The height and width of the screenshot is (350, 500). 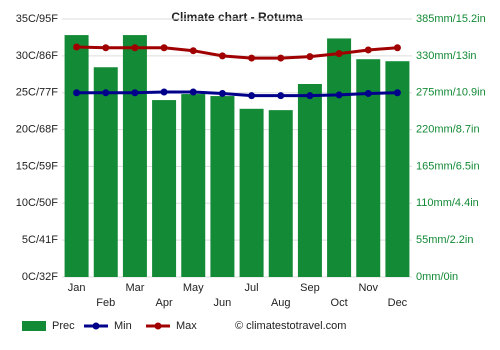 I want to click on x-tick-label: Nov, so click(x=368, y=288).